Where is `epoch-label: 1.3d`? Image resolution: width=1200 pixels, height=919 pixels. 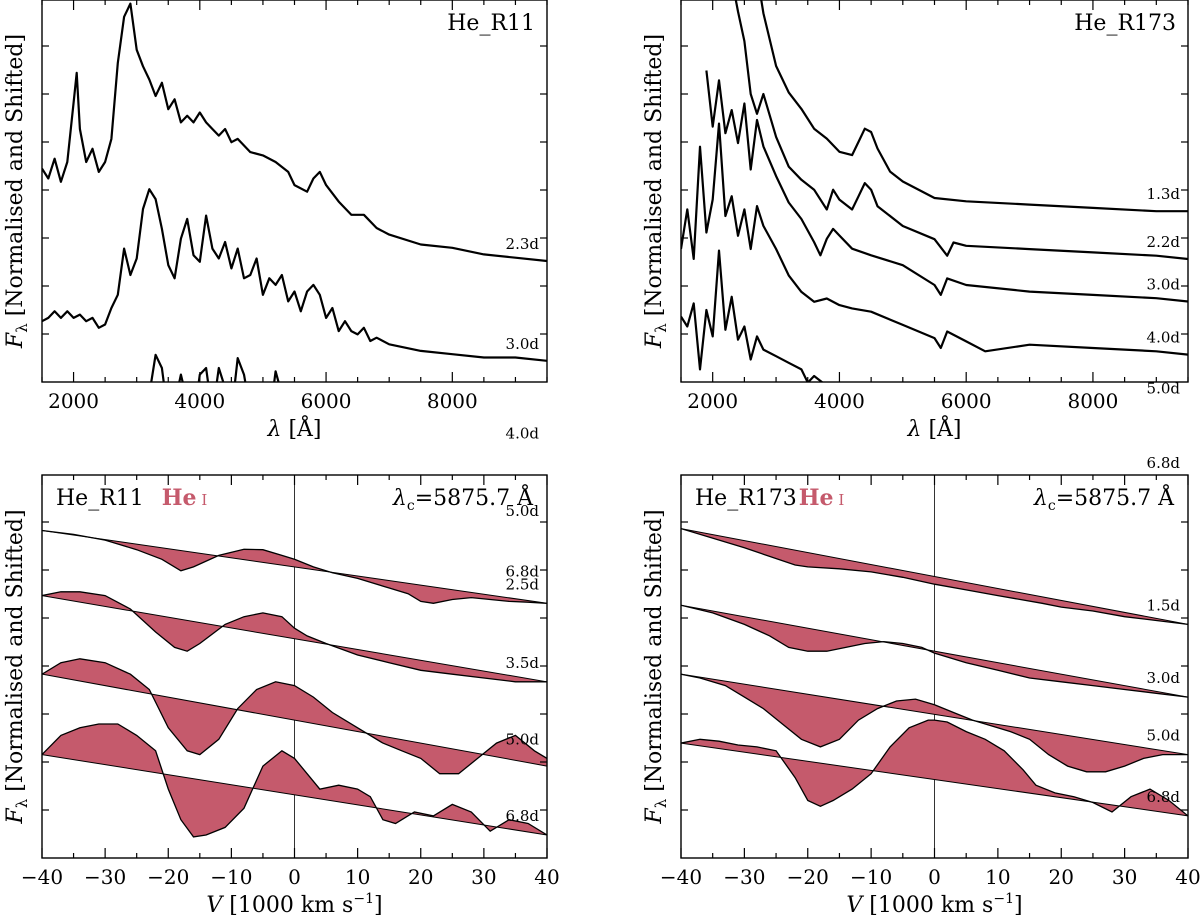
epoch-label: 1.3d is located at coordinates (1164, 194).